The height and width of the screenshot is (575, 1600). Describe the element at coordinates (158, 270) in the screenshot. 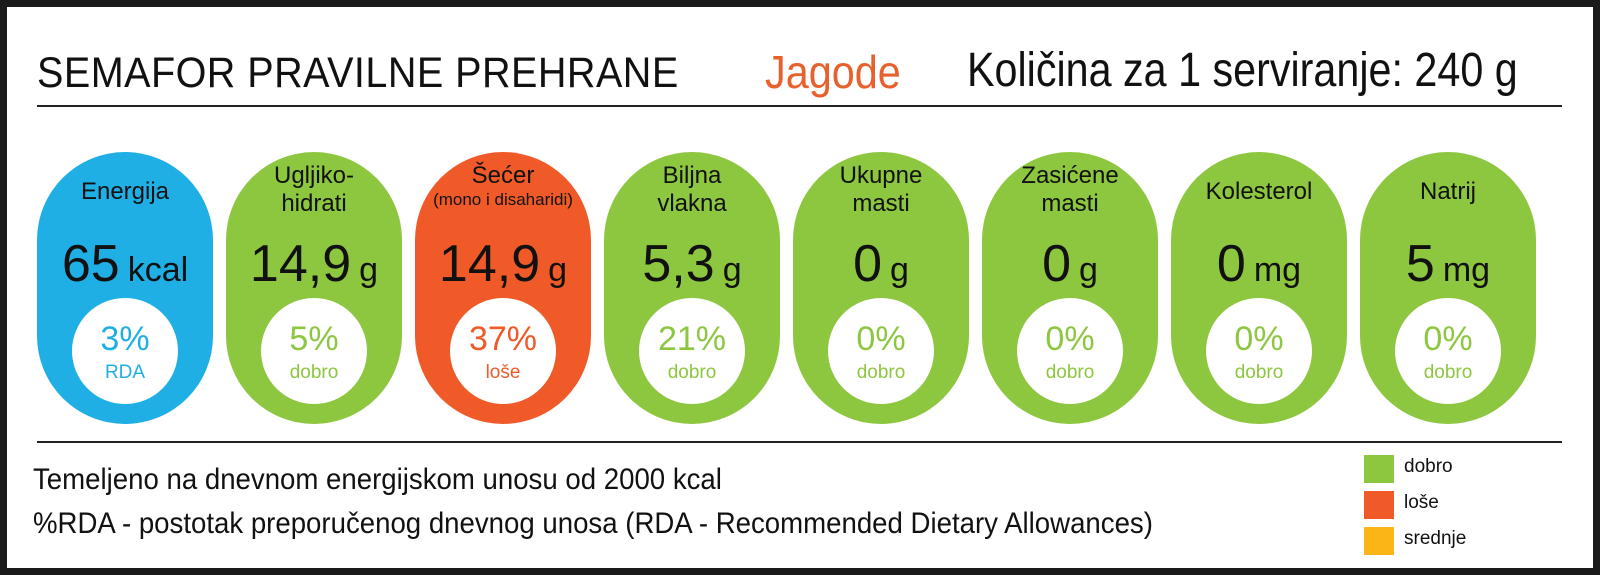

I see `amount-unit: kcal` at that location.